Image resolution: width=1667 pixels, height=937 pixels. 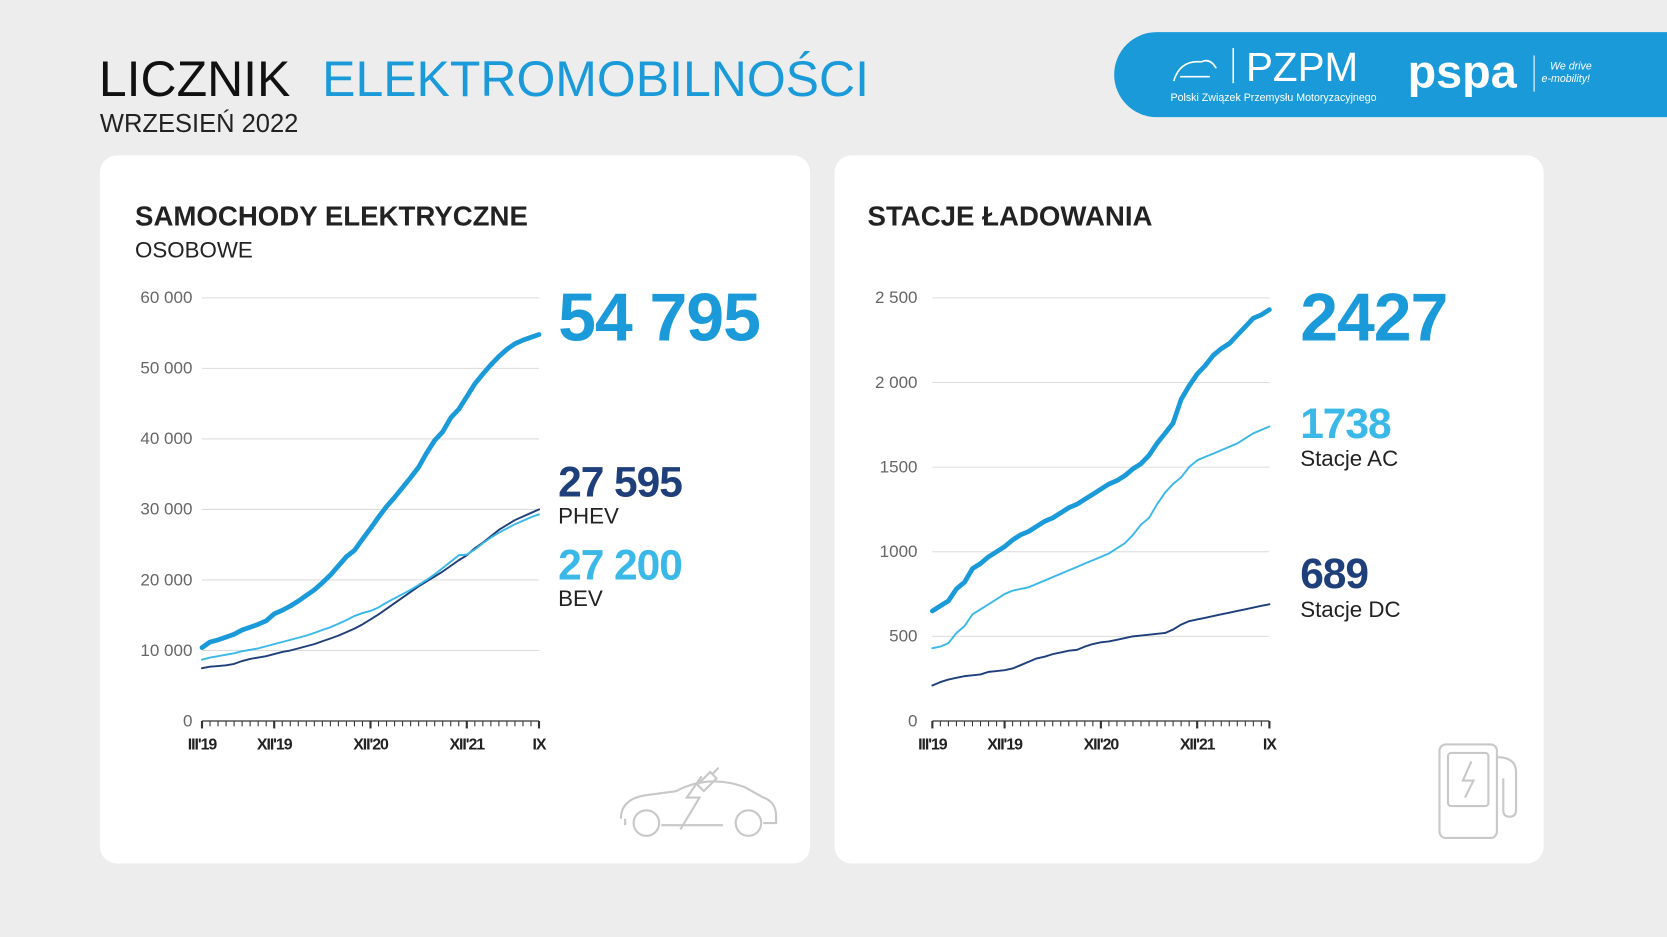 I want to click on y-tick-label: 30 000, so click(x=166, y=509).